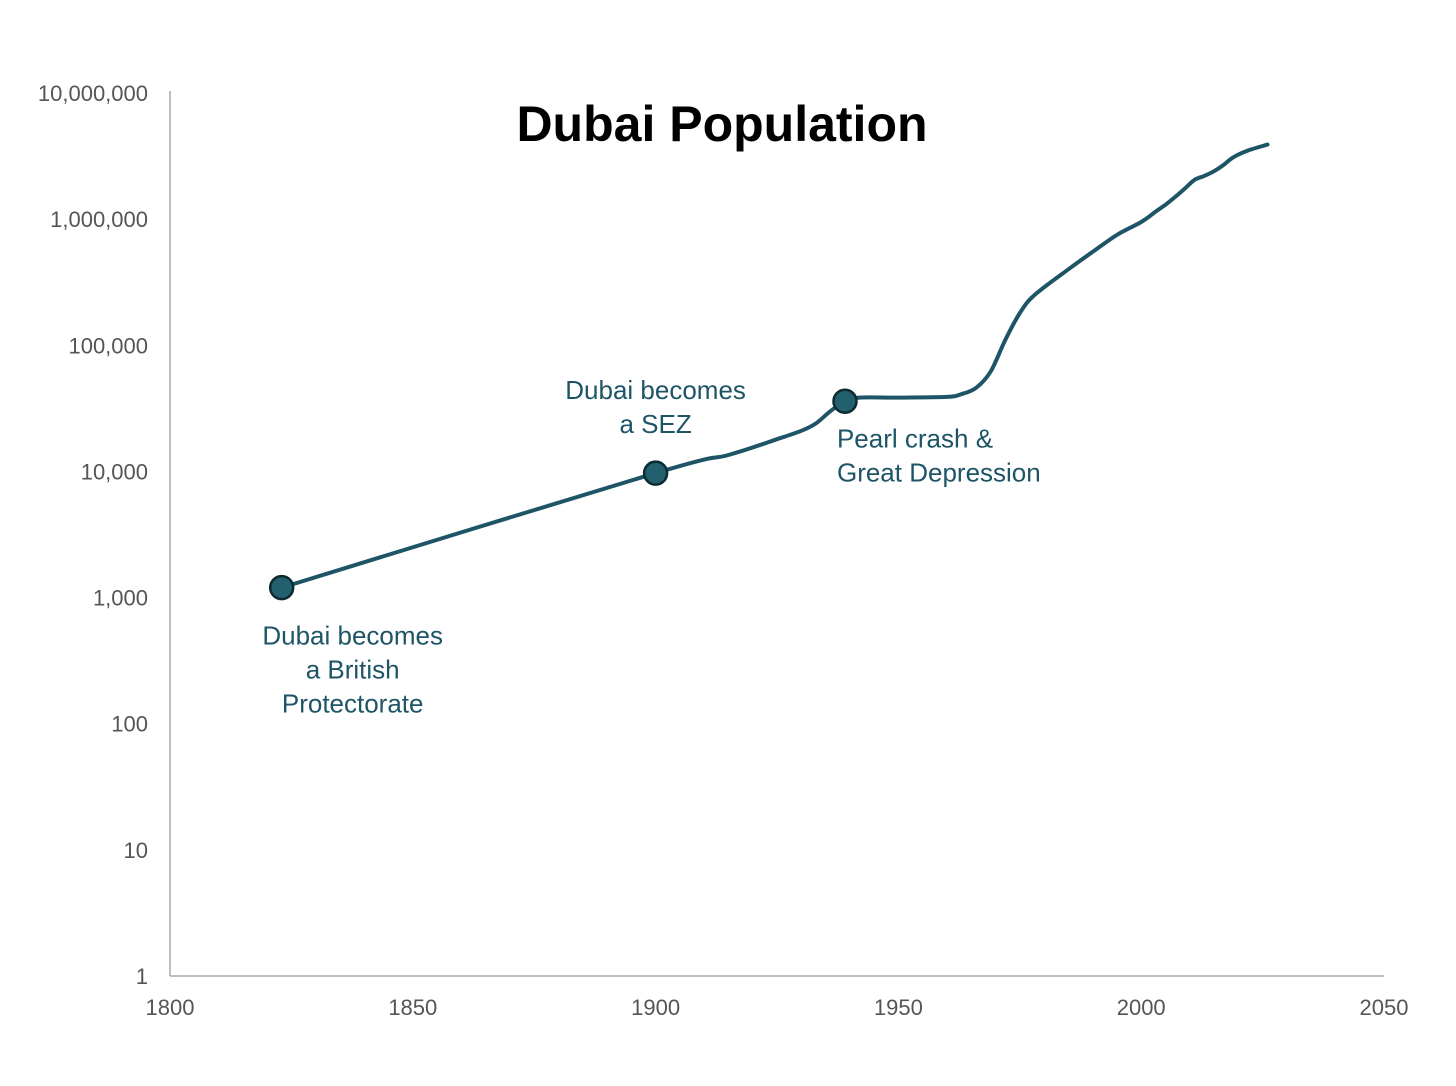 This screenshot has width=1456, height=1086. I want to click on x-tick-label: 1800, so click(170, 1007).